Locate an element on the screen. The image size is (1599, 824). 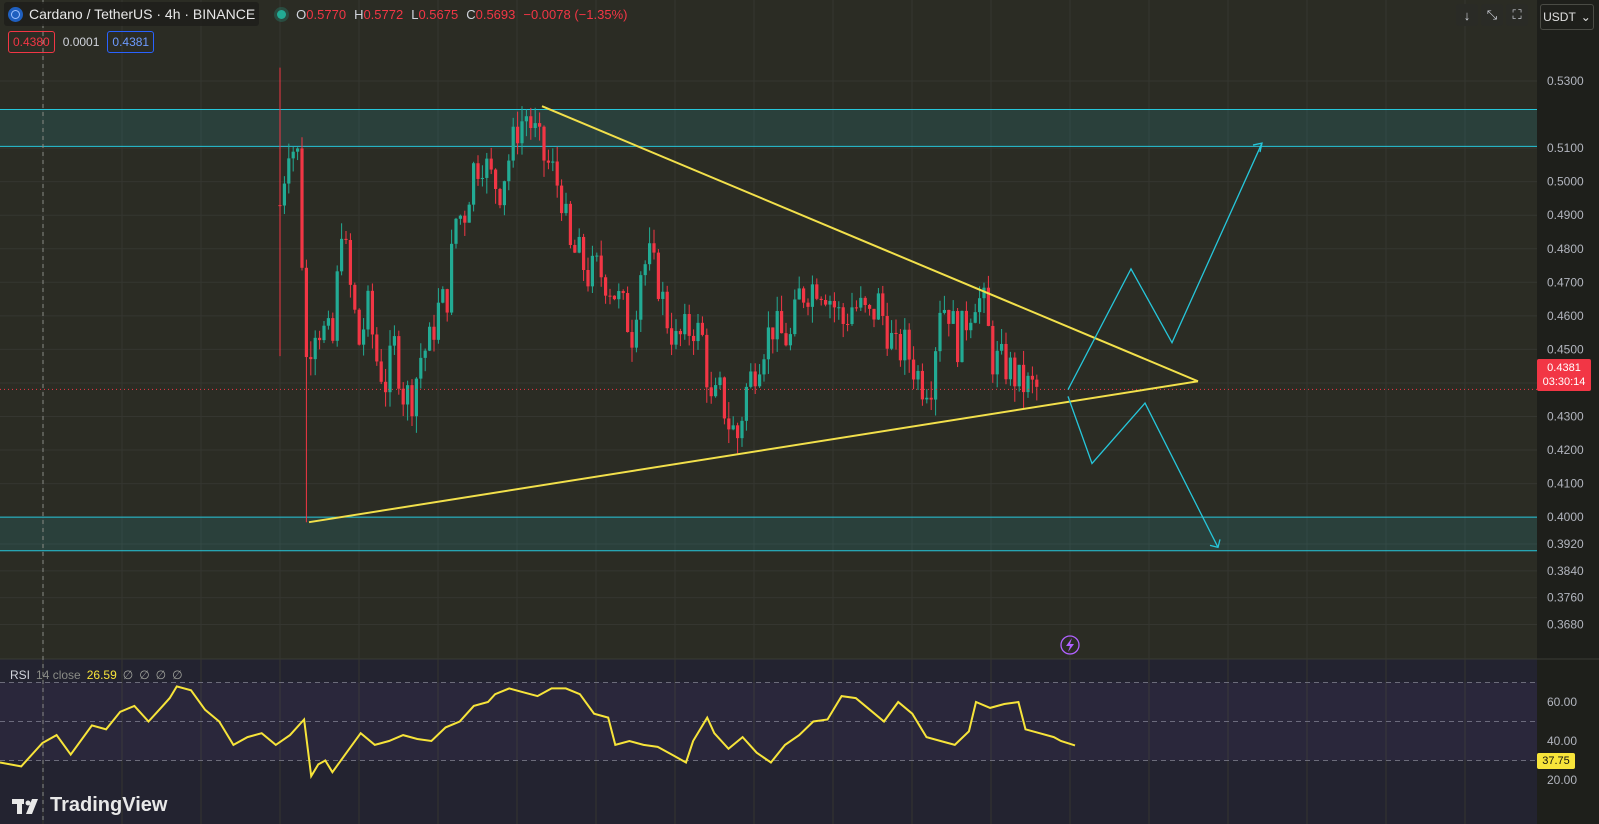
bar-countdown: 03:30:14 is located at coordinates (1564, 382).